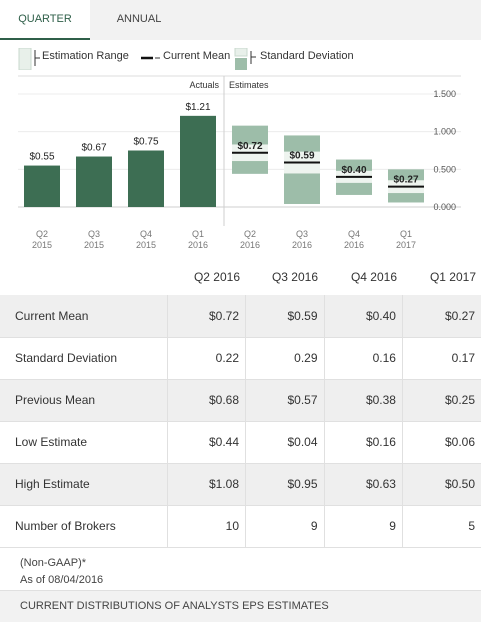  I want to click on table-cell: $0.68, so click(207, 400).